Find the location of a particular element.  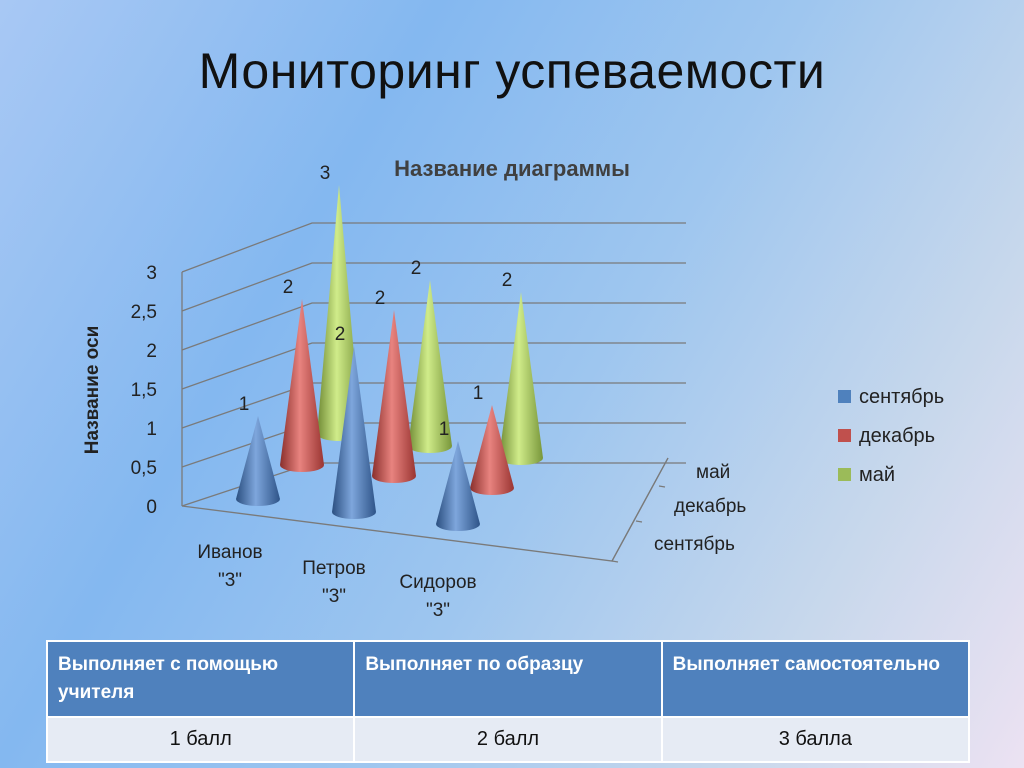

depth-axis-line is located at coordinates (640, 509).